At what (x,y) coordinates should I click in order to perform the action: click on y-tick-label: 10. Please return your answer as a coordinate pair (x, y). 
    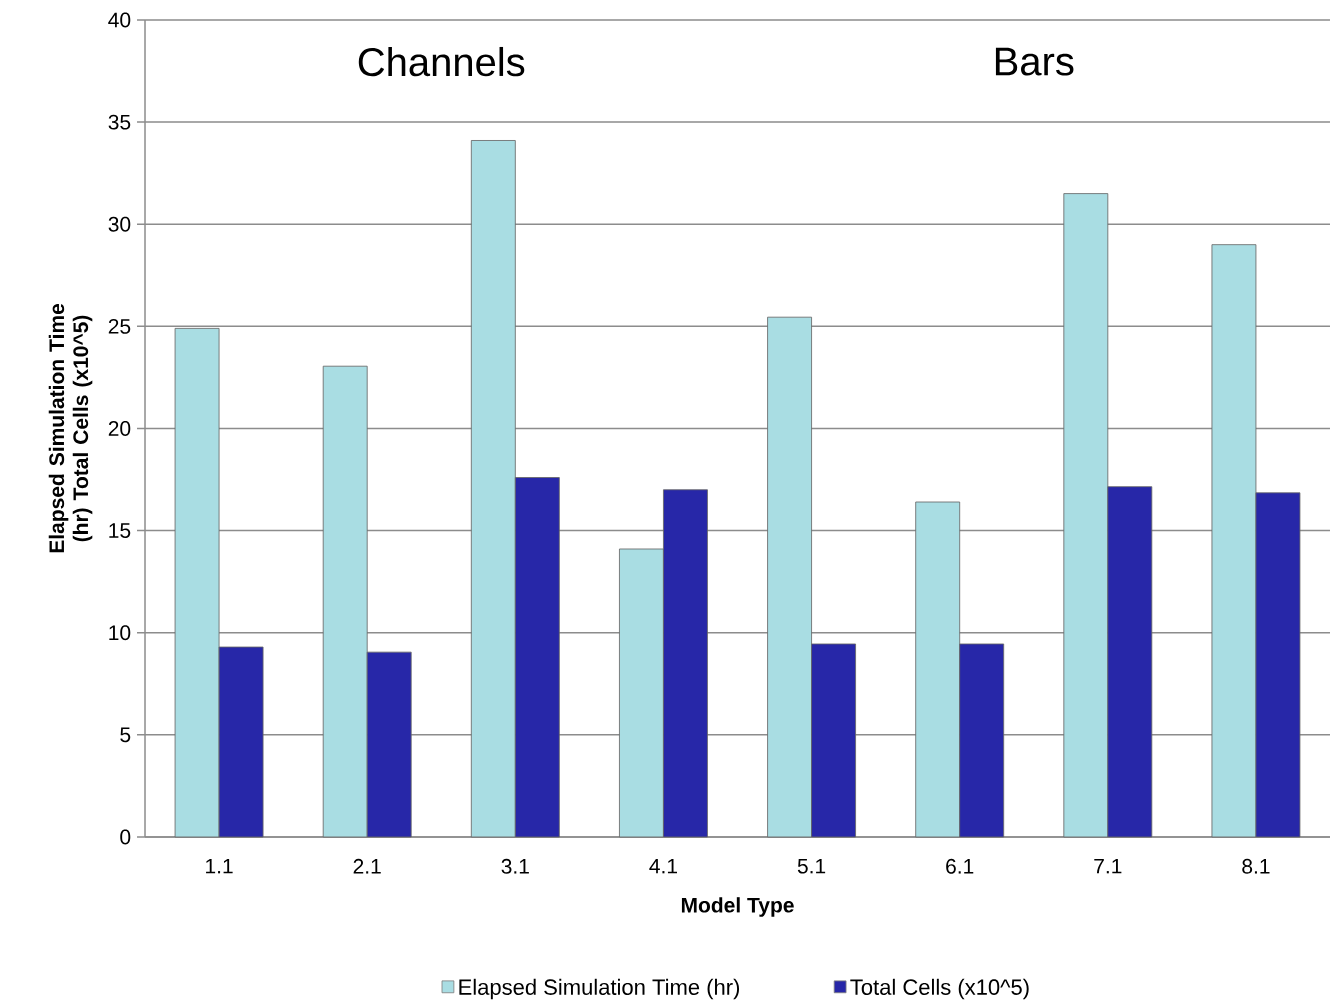
    Looking at the image, I should click on (120, 633).